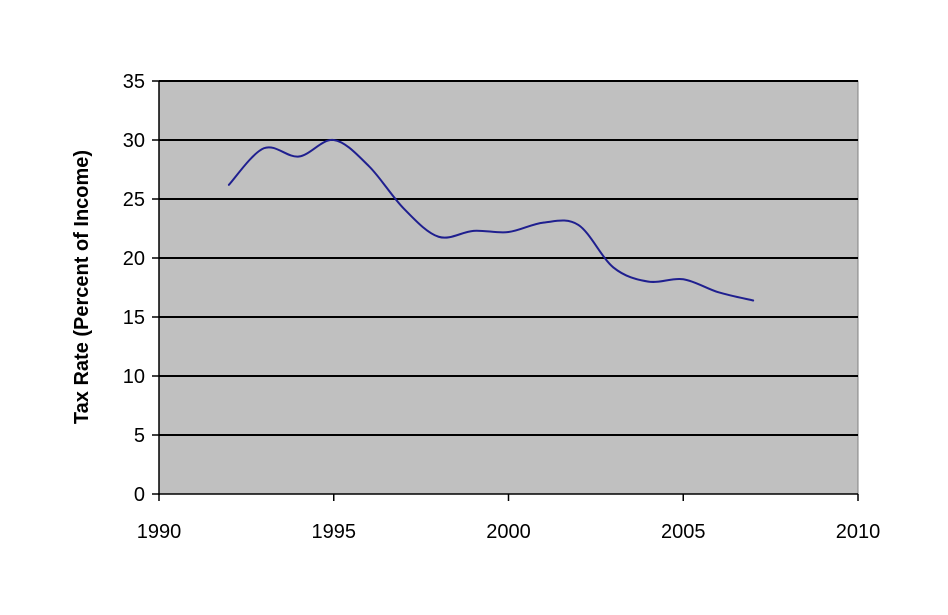 This screenshot has height=615, width=948. What do you see at coordinates (858, 532) in the screenshot?
I see `x-tick-label: 2010` at bounding box center [858, 532].